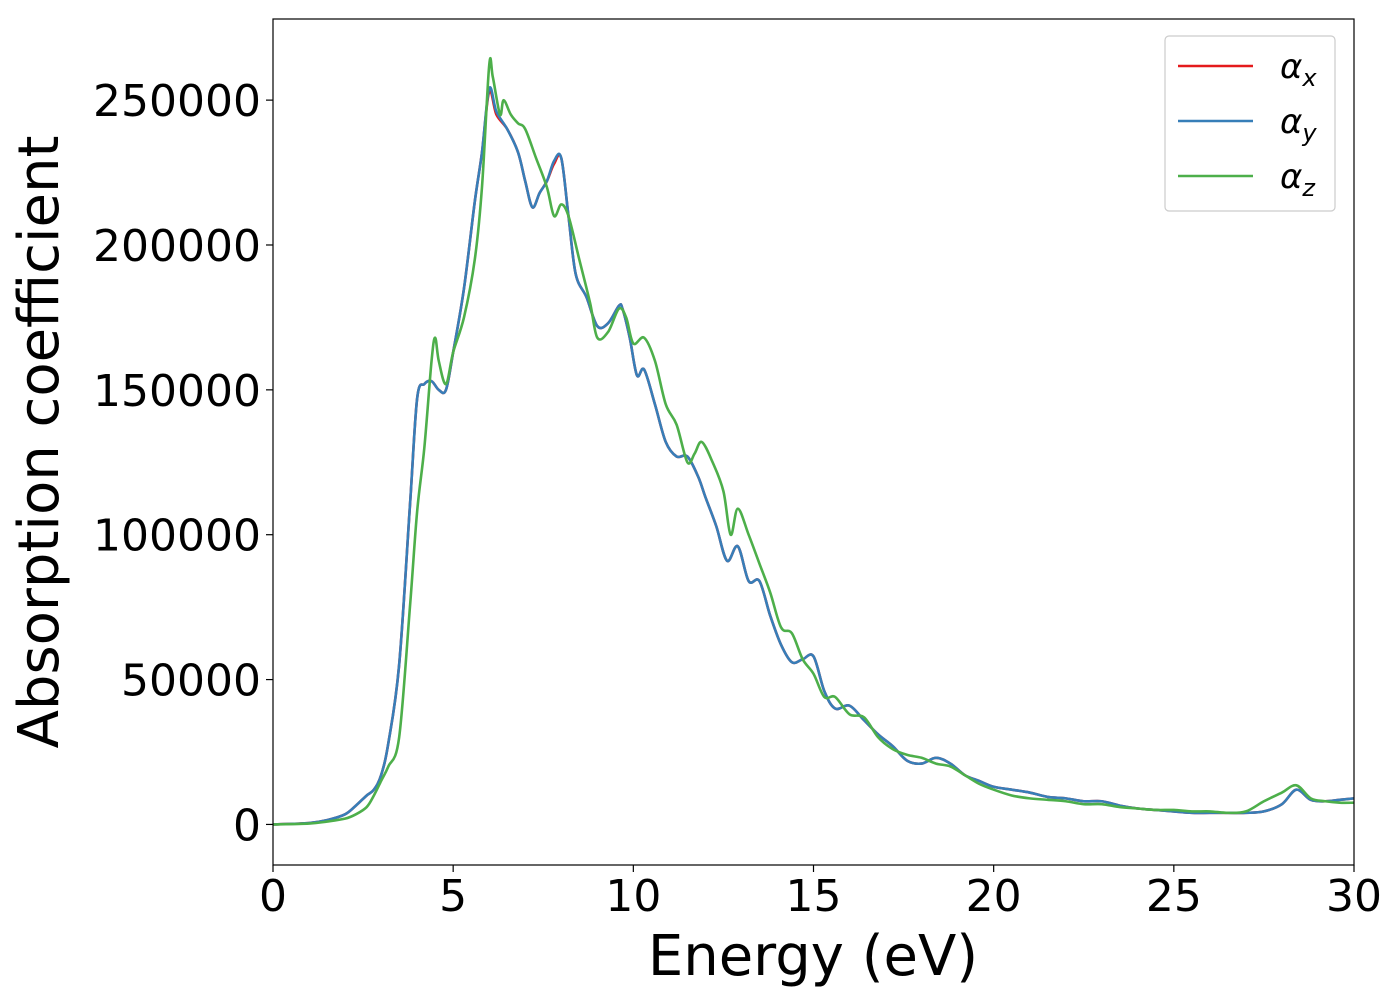 Image resolution: width=1400 pixels, height=1000 pixels. I want to click on legend-subscript: z, so click(1308, 188).